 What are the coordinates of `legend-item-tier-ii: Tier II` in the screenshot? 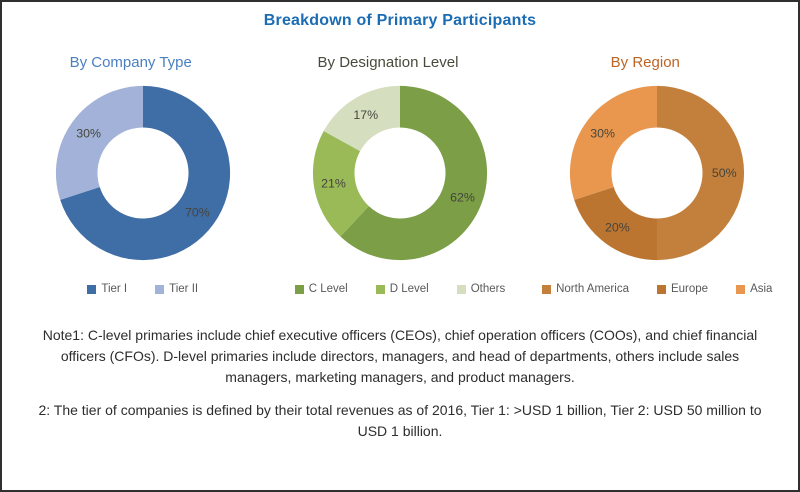 It's located at (176, 289).